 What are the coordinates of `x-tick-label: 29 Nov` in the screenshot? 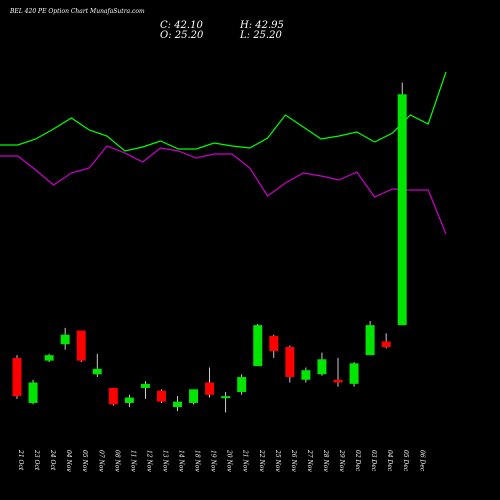 It's located at (341, 460).